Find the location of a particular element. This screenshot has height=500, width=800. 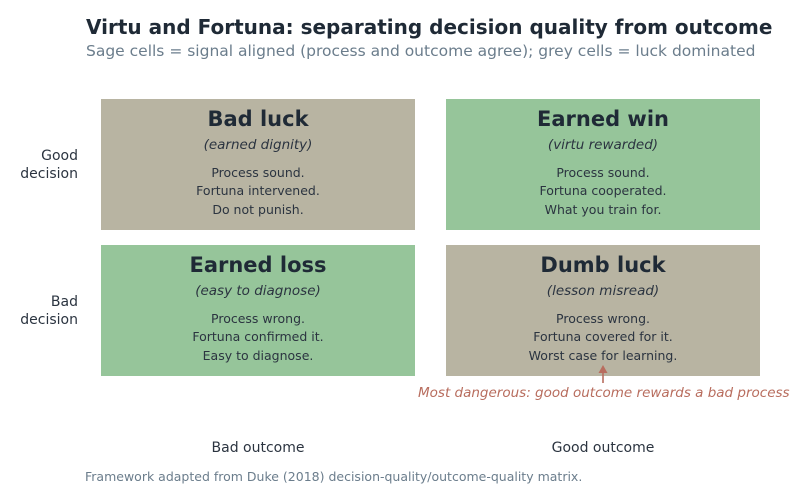

row-label-bad-decision: Bad decision is located at coordinates (43, 311).